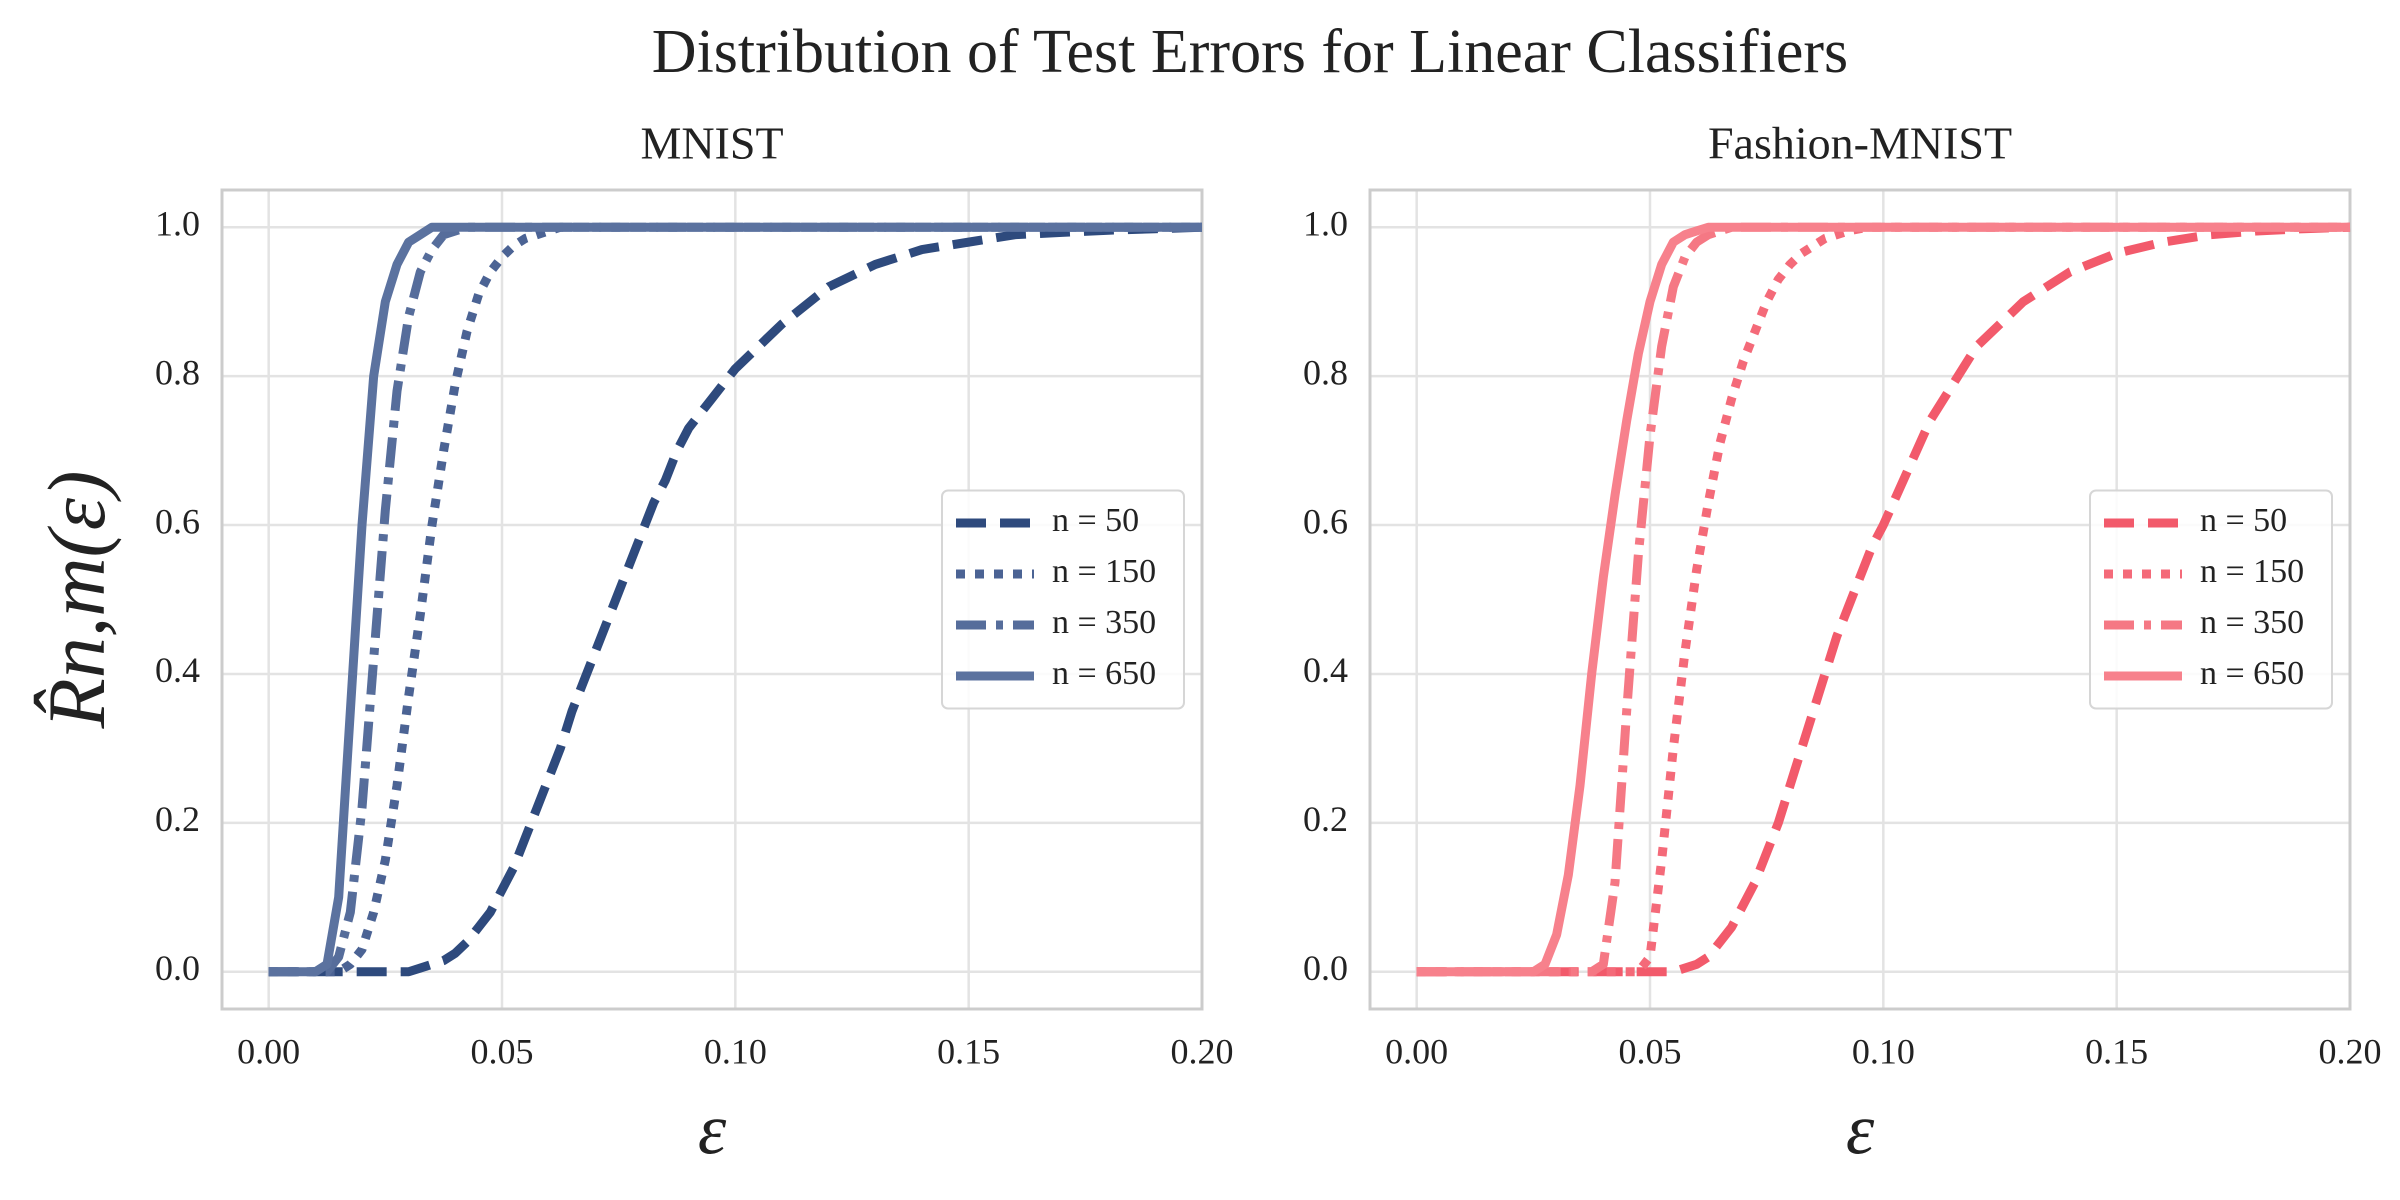 This screenshot has width=2400, height=1200. I want to click on y-axis-label: R̂n,m(ε), so click(76, 600).